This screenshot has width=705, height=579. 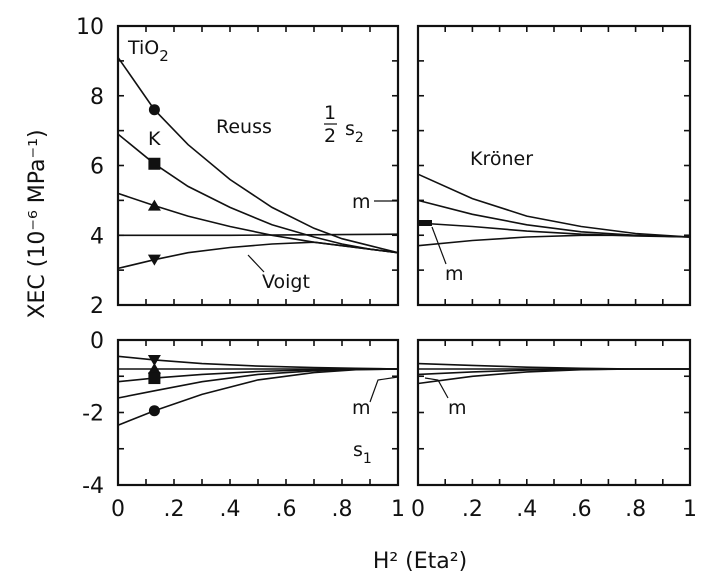 I want to click on y-tick-label: 2, so click(x=97, y=306).